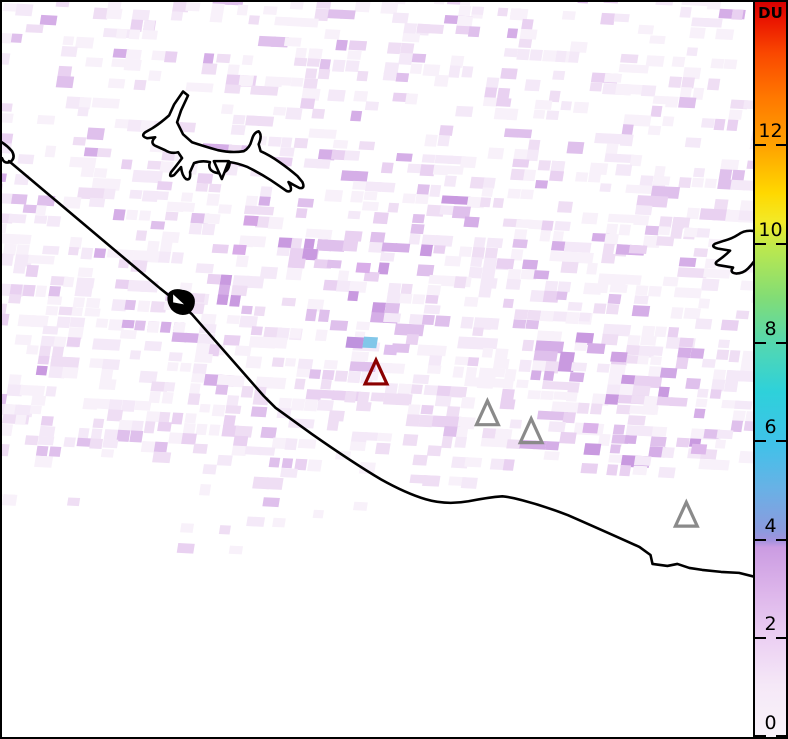 The image size is (788, 739). Describe the element at coordinates (221, 170) in the screenshot. I see `lake-inlet-spike` at that location.